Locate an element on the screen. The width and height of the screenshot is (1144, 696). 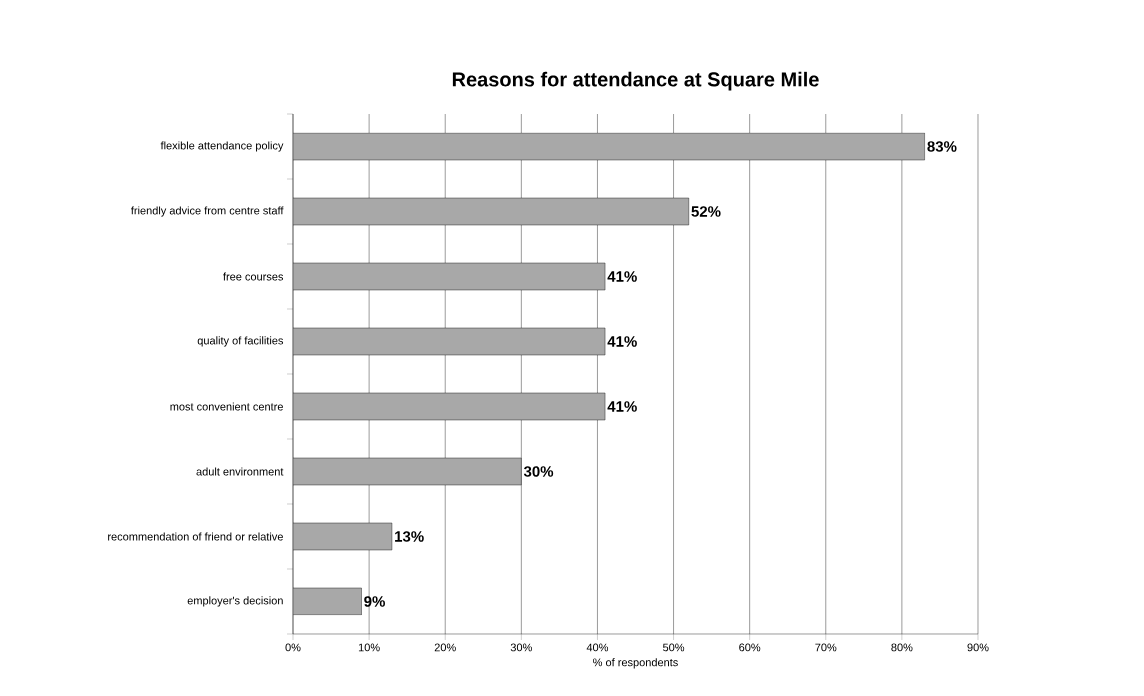
x-tick-label: 10% is located at coordinates (369, 647).